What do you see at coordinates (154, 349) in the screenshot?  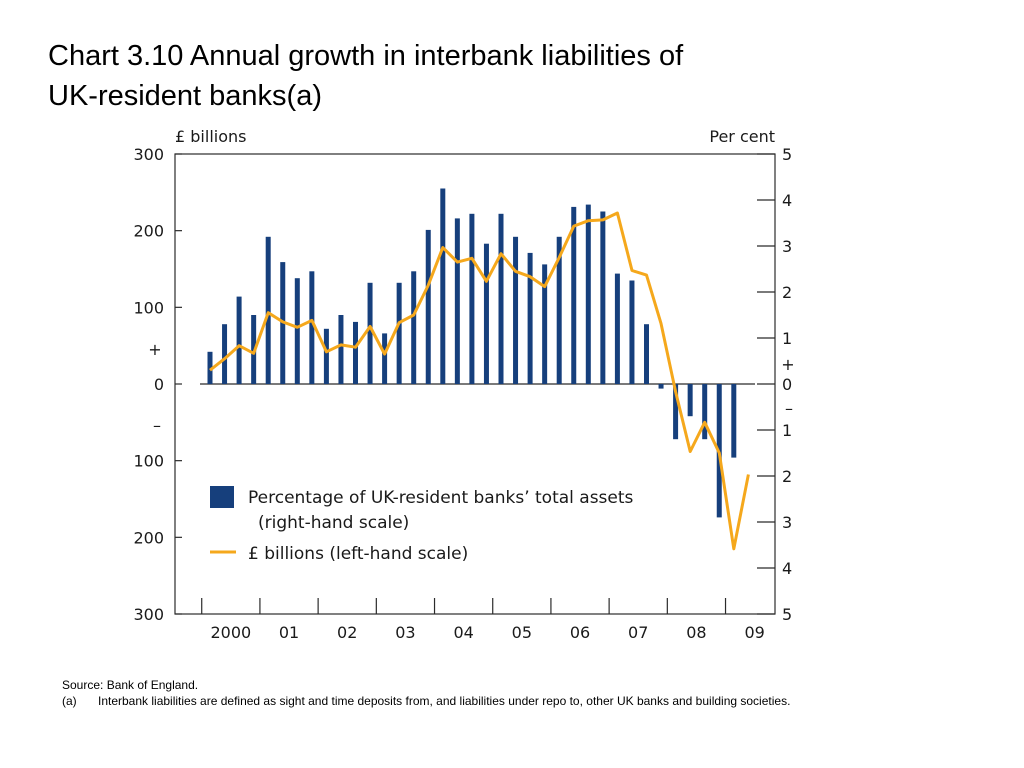 I see `left-axis-plus-sign: +` at bounding box center [154, 349].